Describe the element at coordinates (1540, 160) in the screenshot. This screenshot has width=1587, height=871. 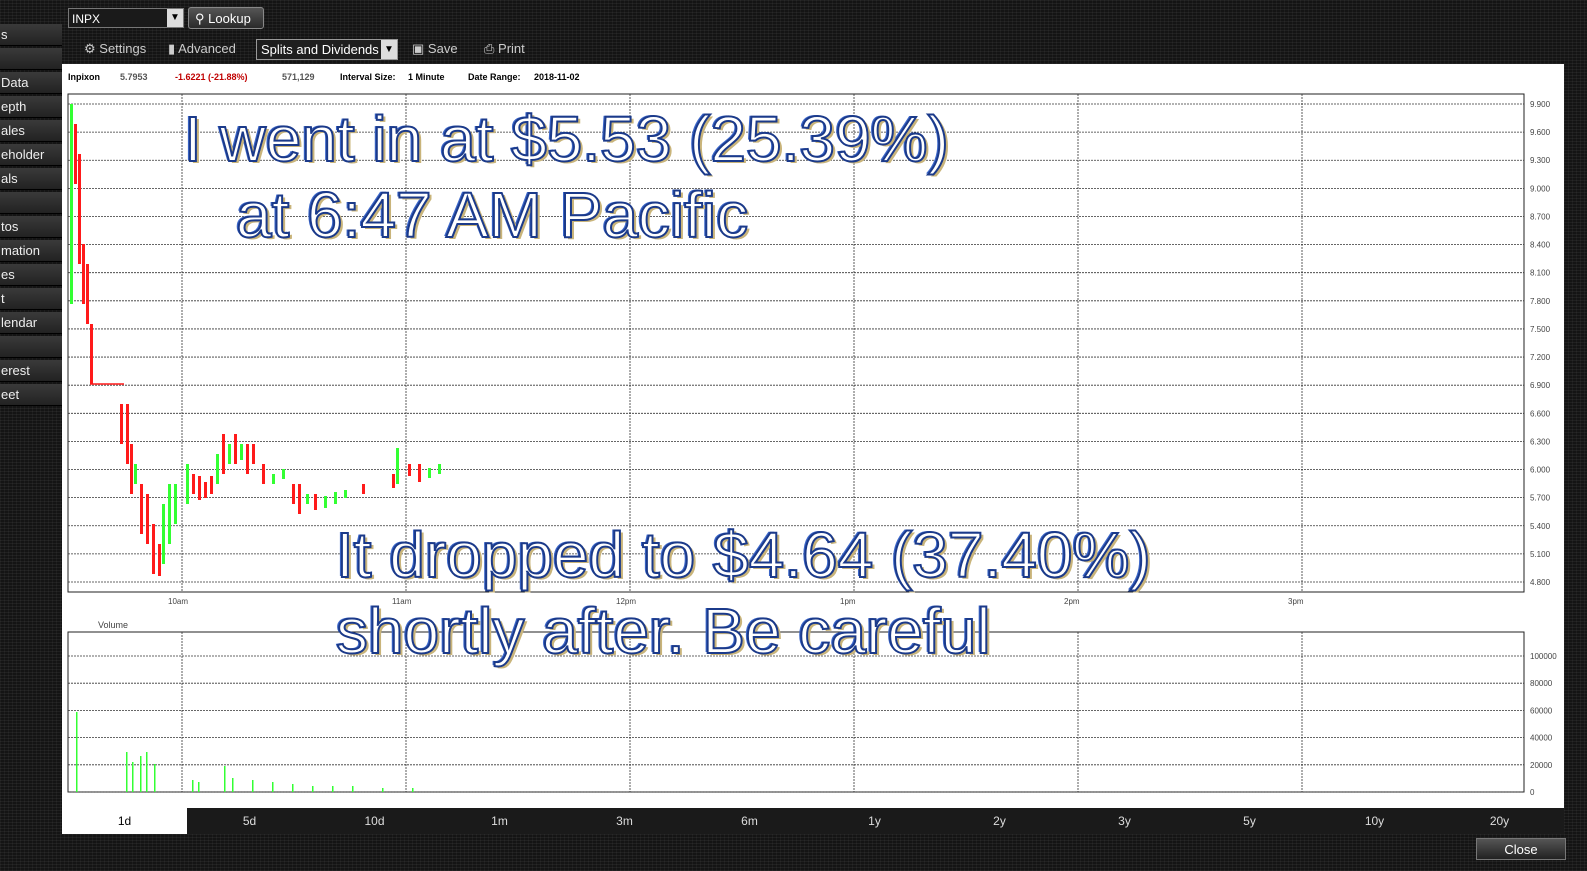
I see `price-tick-label: 9.300` at that location.